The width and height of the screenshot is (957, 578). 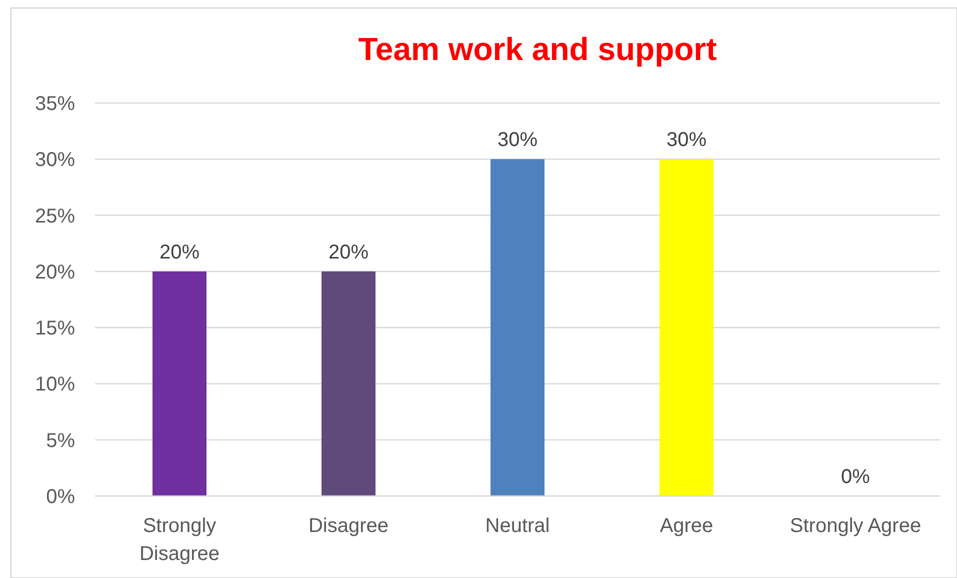 I want to click on y-tick-label: 30%, so click(x=55, y=160).